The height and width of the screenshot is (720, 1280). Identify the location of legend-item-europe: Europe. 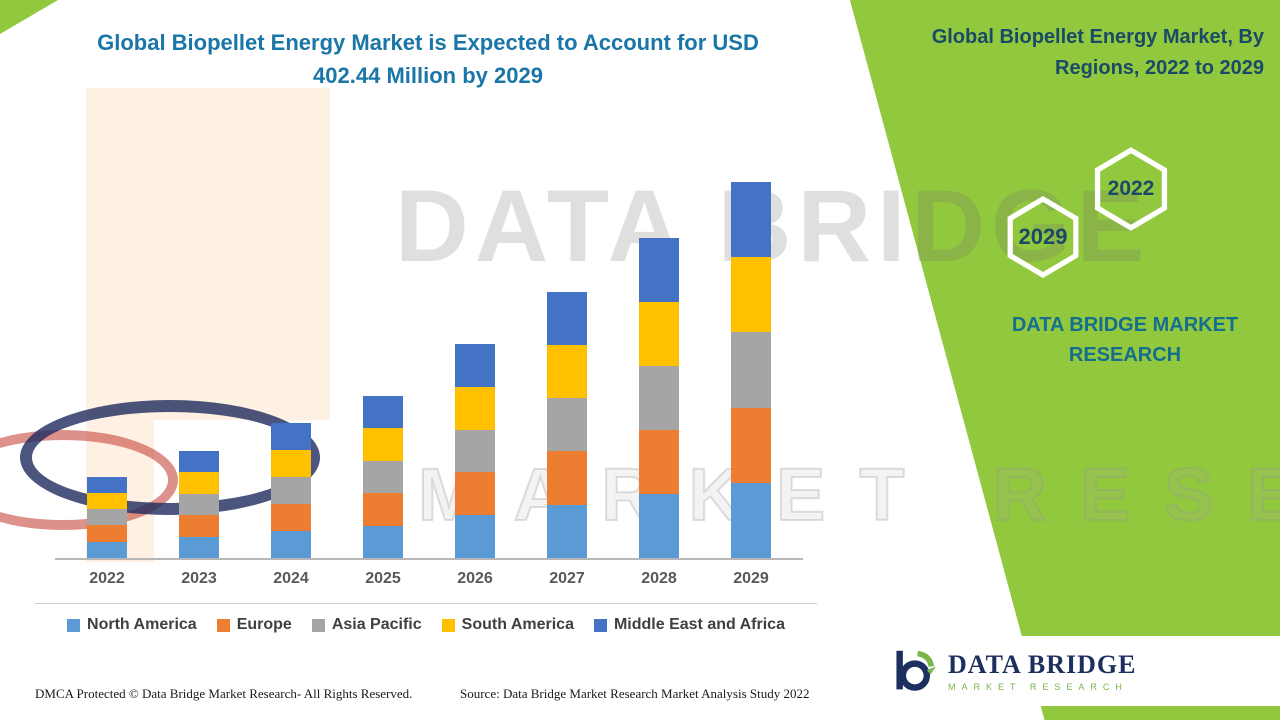
(254, 625).